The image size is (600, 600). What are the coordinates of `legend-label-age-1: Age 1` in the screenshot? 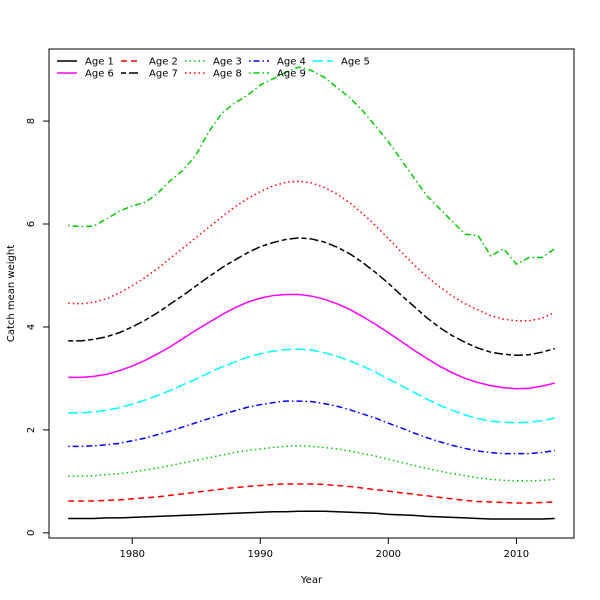 It's located at (99, 62).